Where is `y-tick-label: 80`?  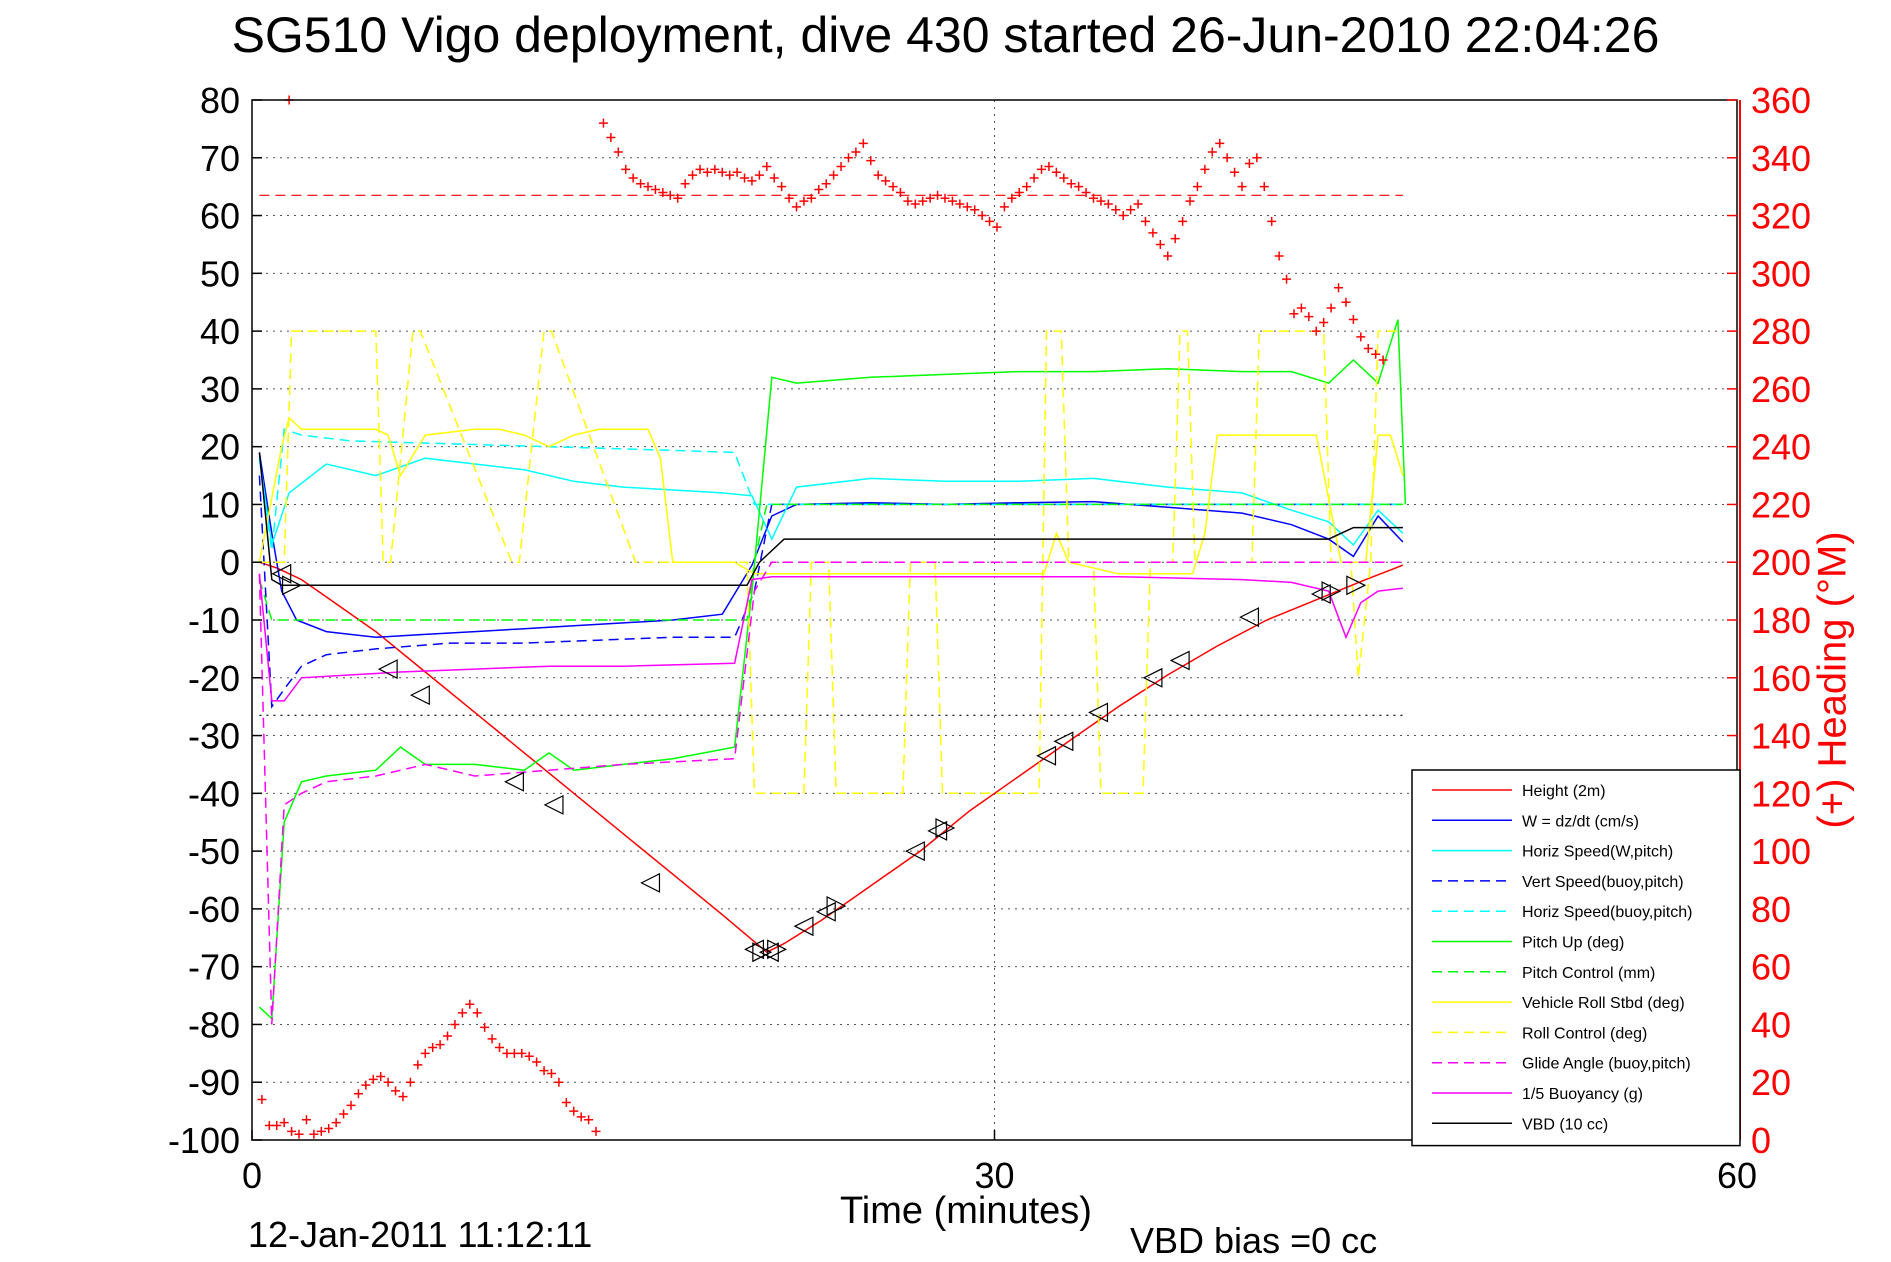
y-tick-label: 80 is located at coordinates (220, 100).